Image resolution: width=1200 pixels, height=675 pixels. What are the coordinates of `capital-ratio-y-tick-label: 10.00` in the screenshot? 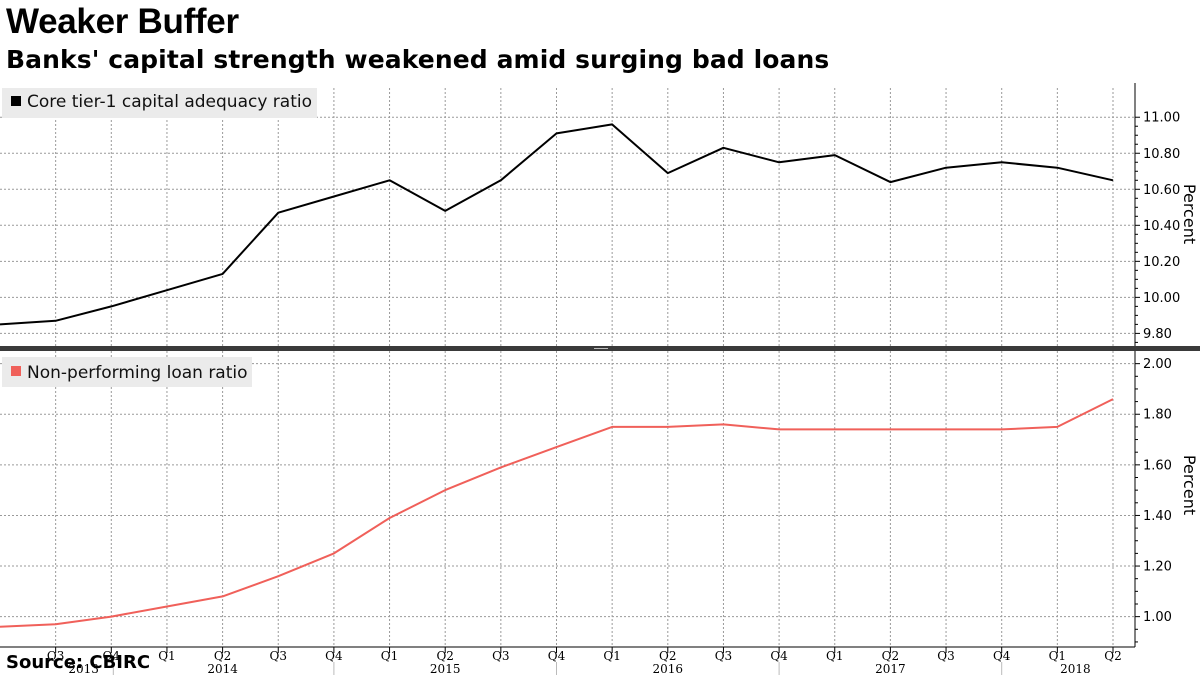 It's located at (1161, 298).